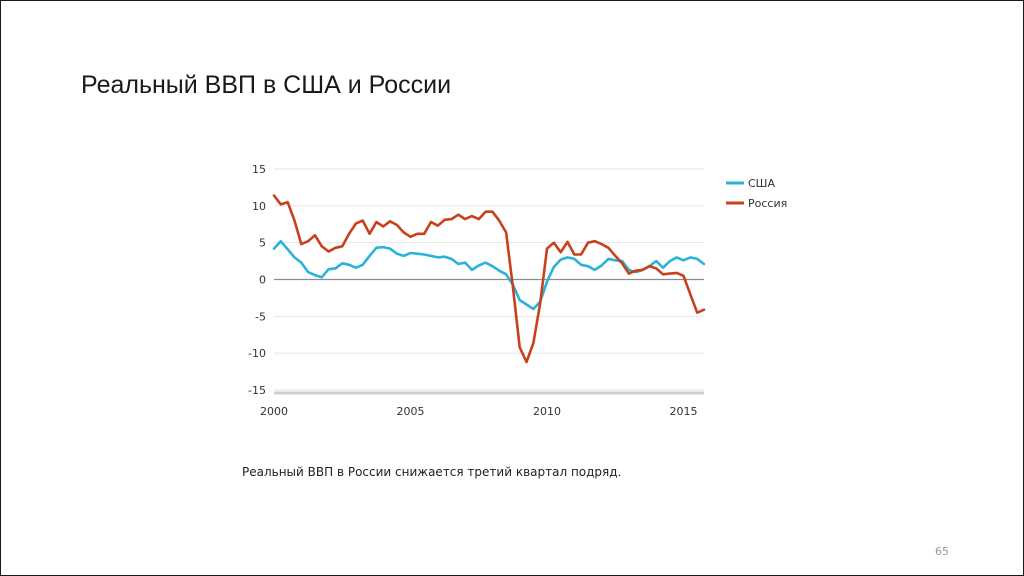 The height and width of the screenshot is (576, 1024). I want to click on x-tick-label: 2000, so click(274, 411).